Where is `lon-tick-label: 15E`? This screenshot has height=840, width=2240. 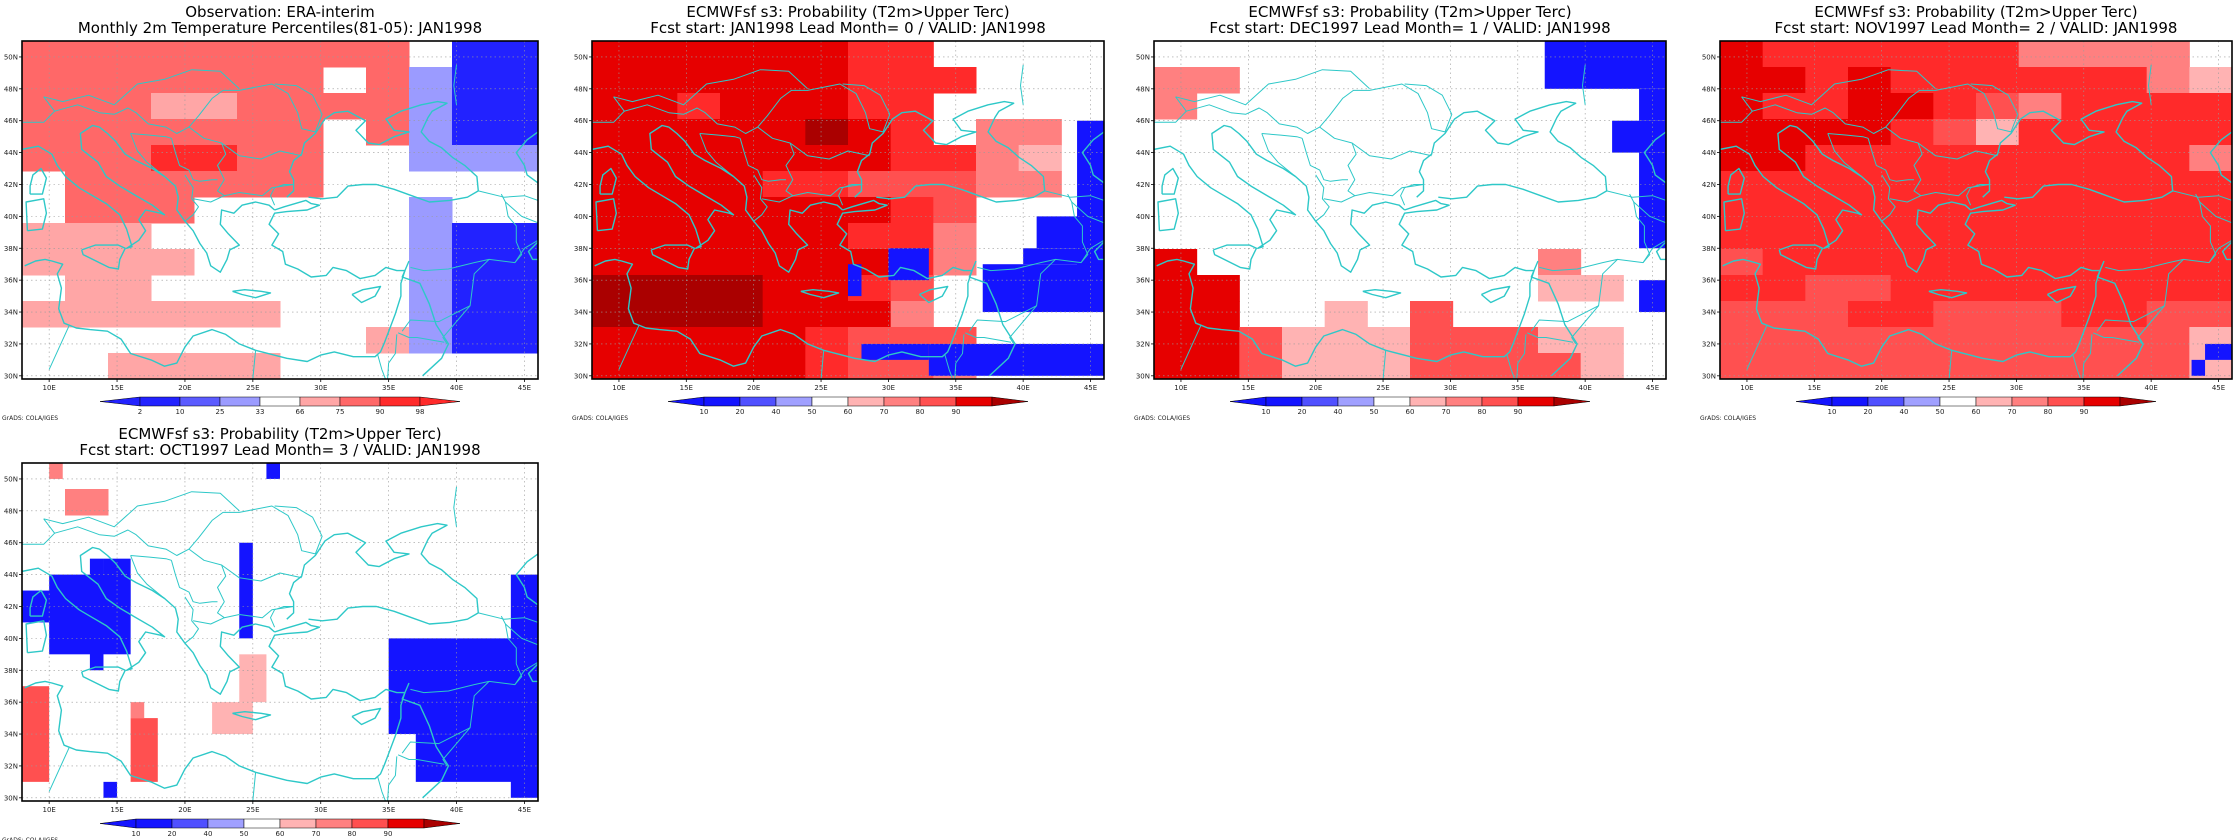 lon-tick-label: 15E is located at coordinates (1814, 388).